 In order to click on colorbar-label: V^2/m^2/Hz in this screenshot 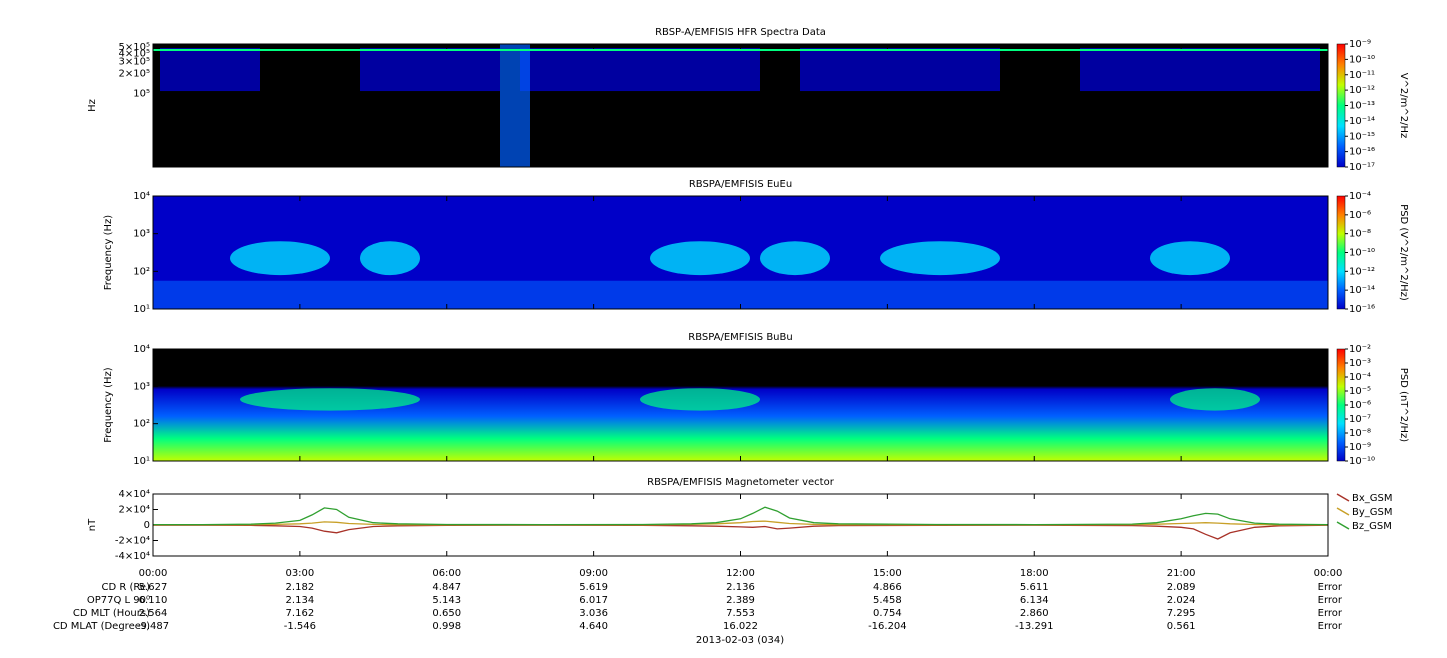, I will do `click(1403, 106)`.